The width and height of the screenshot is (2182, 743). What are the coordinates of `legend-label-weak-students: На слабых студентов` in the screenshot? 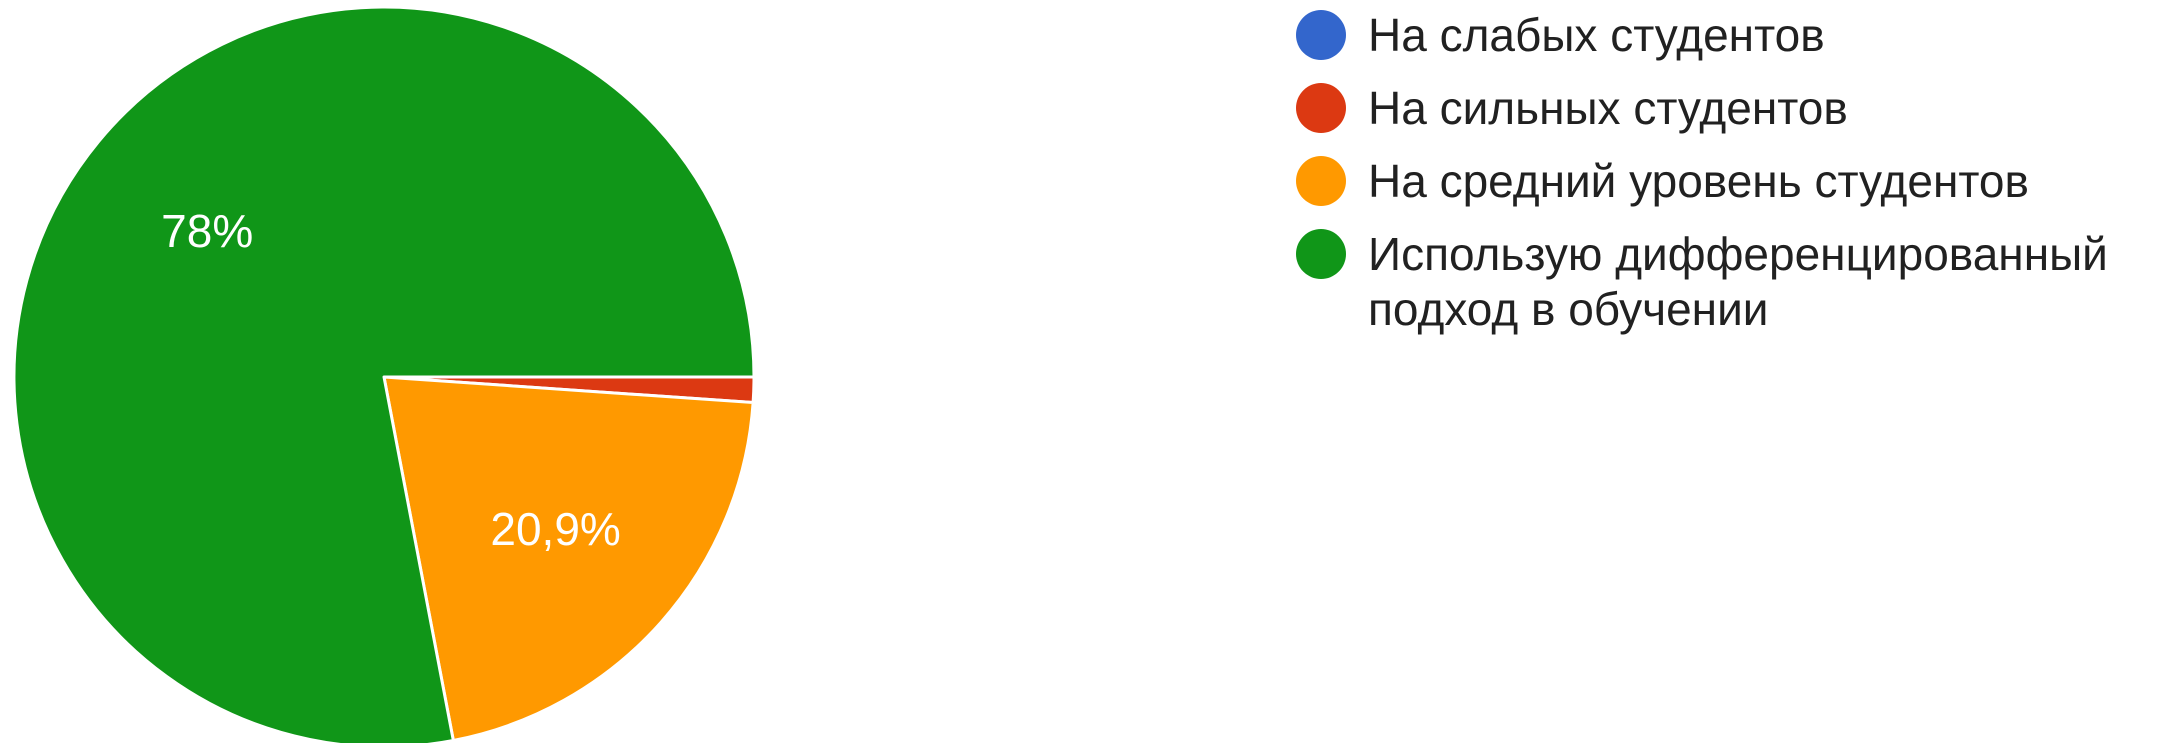 It's located at (1596, 35).